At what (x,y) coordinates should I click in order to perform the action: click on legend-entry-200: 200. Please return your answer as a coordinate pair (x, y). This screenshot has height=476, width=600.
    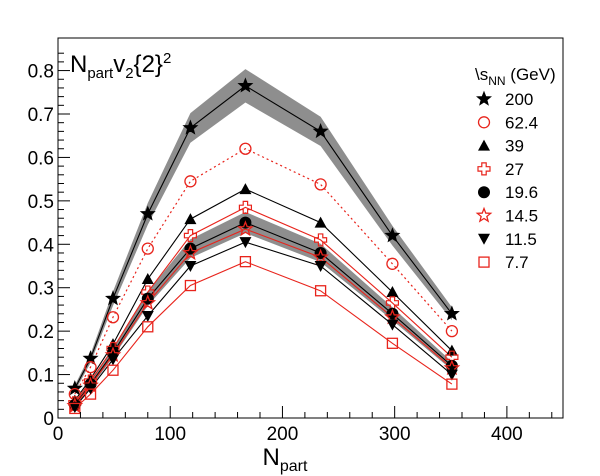
    Looking at the image, I should click on (519, 99).